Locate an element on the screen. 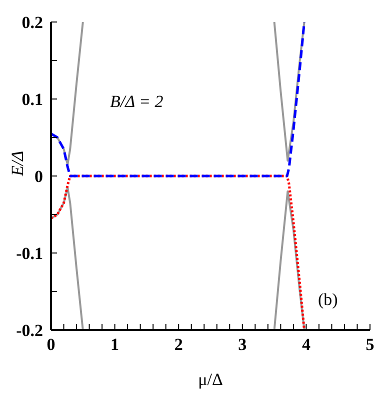  y-tick-label: 0.2 is located at coordinates (32, 22).